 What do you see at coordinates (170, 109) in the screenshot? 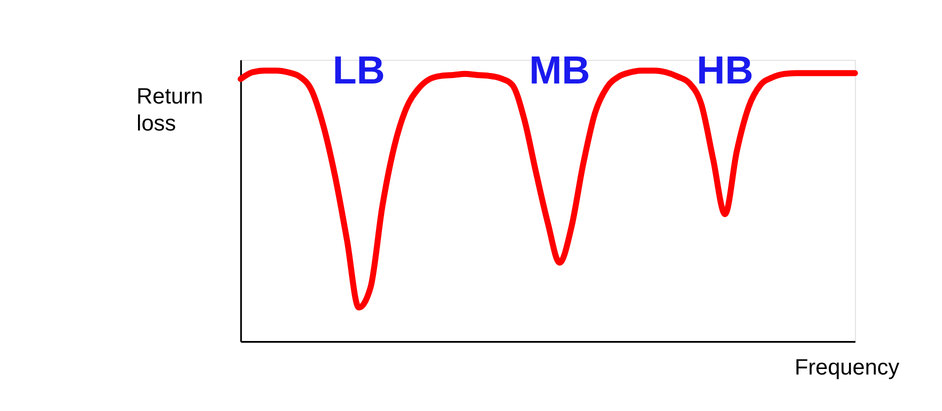
I see `y-axis-title: Return loss` at bounding box center [170, 109].